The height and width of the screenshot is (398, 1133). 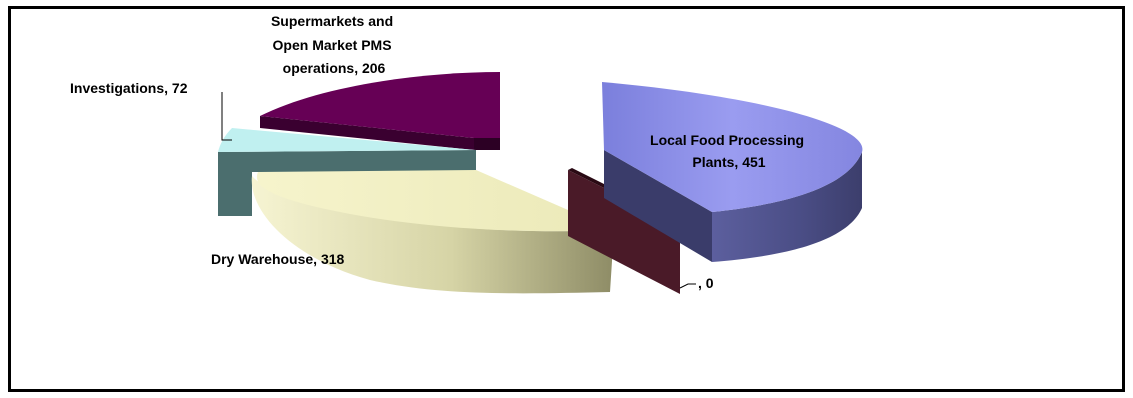 I want to click on slice-zero-wall, so click(x=624, y=232).